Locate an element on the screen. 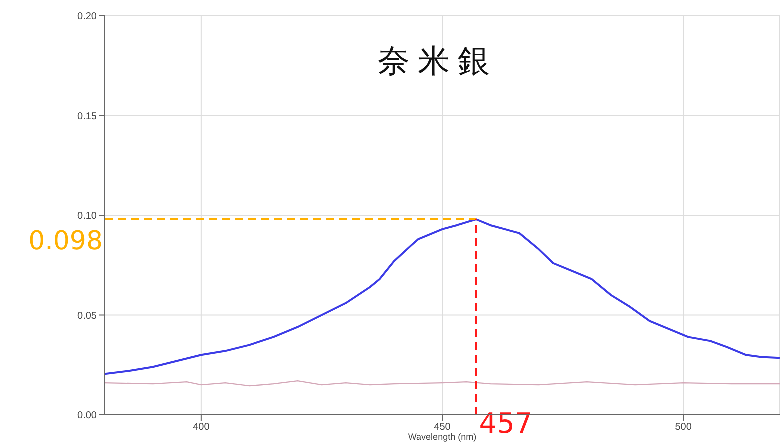 Image resolution: width=784 pixels, height=445 pixels. x-tick-label: 450 is located at coordinates (443, 428).